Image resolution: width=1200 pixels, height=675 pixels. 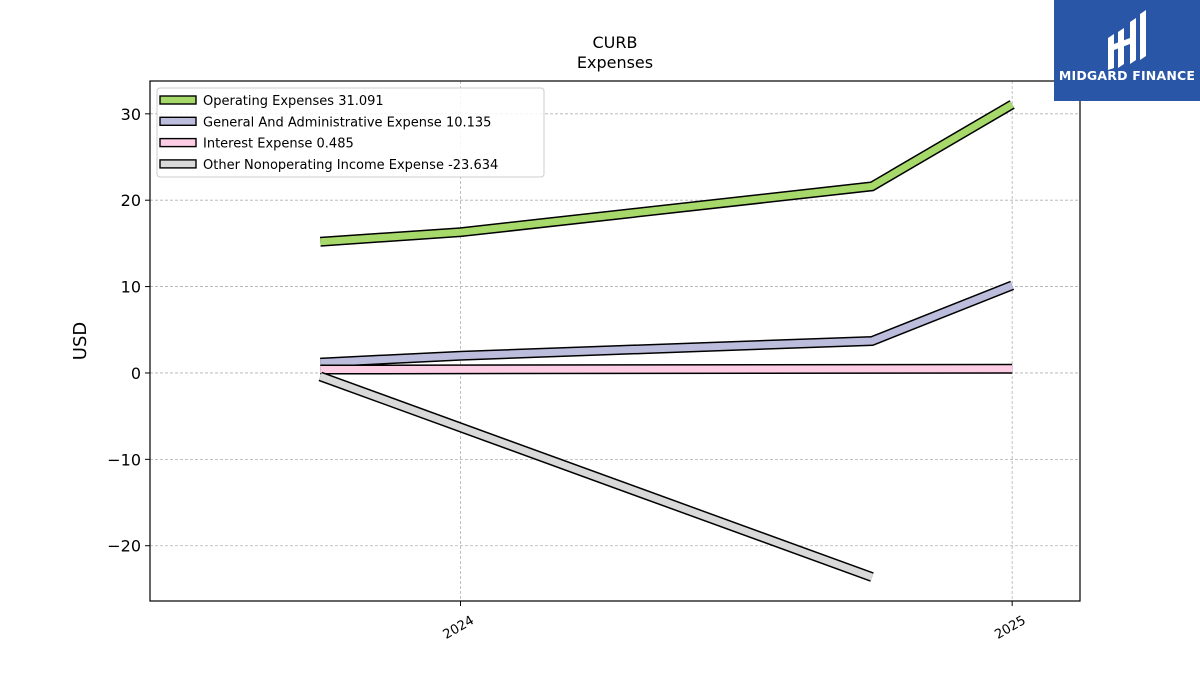 I want to click on x-tick-label: 2024, so click(x=459, y=628).